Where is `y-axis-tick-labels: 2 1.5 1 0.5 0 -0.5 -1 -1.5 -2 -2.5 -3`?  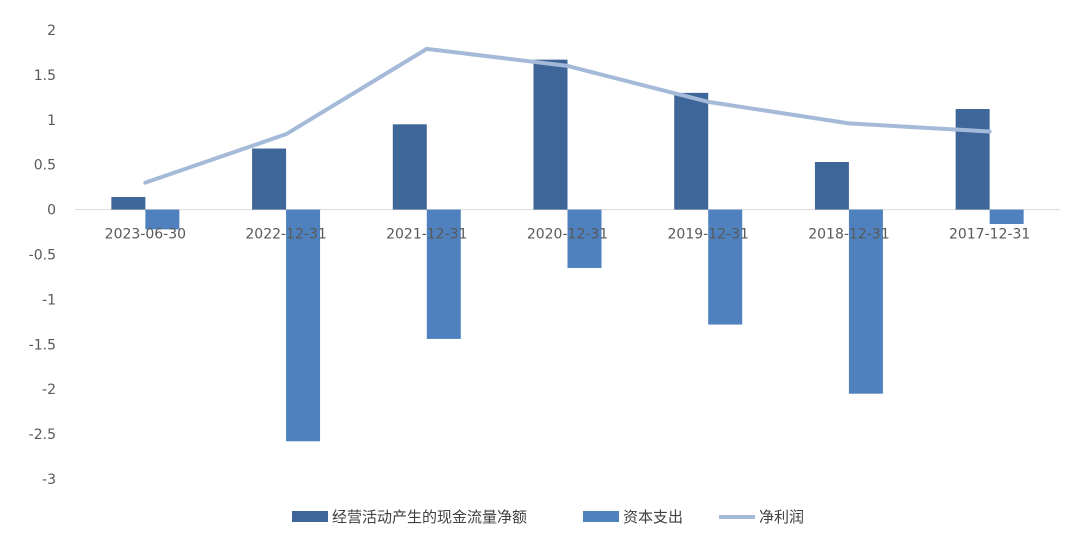 y-axis-tick-labels: 2 1.5 1 0.5 0 -0.5 -1 -1.5 -2 -2.5 -3 is located at coordinates (42, 255).